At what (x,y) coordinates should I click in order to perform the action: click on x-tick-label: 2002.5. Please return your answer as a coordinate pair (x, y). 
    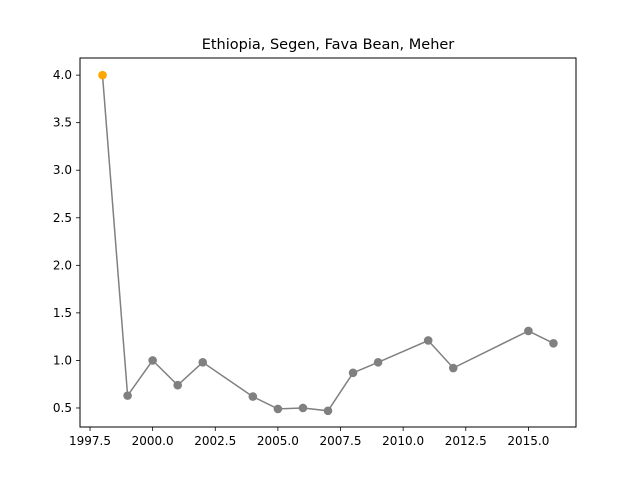
    Looking at the image, I should click on (215, 441).